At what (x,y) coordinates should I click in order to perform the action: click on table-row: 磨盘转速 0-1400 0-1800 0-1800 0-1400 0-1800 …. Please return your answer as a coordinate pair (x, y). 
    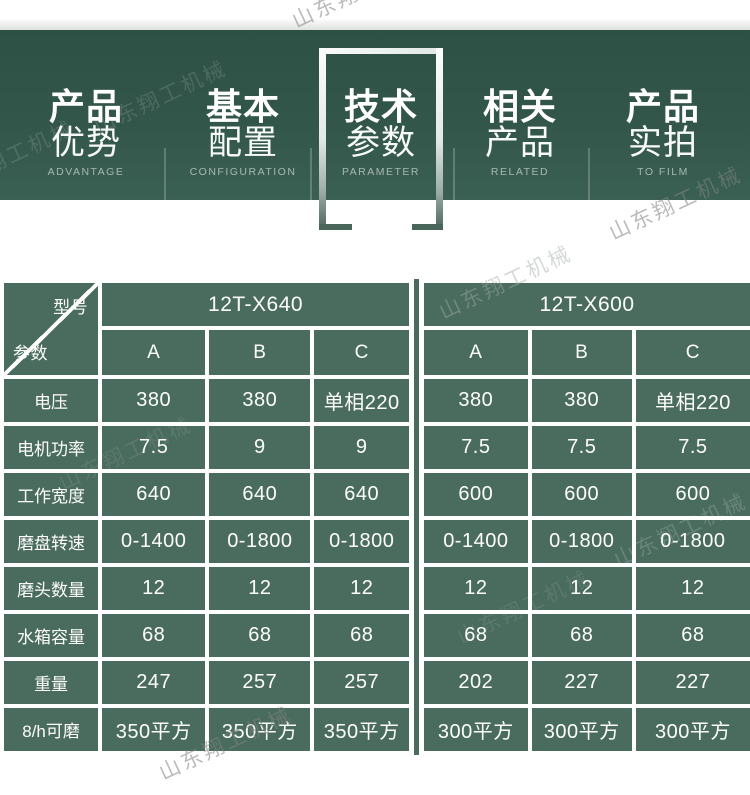
    Looking at the image, I should click on (375, 541).